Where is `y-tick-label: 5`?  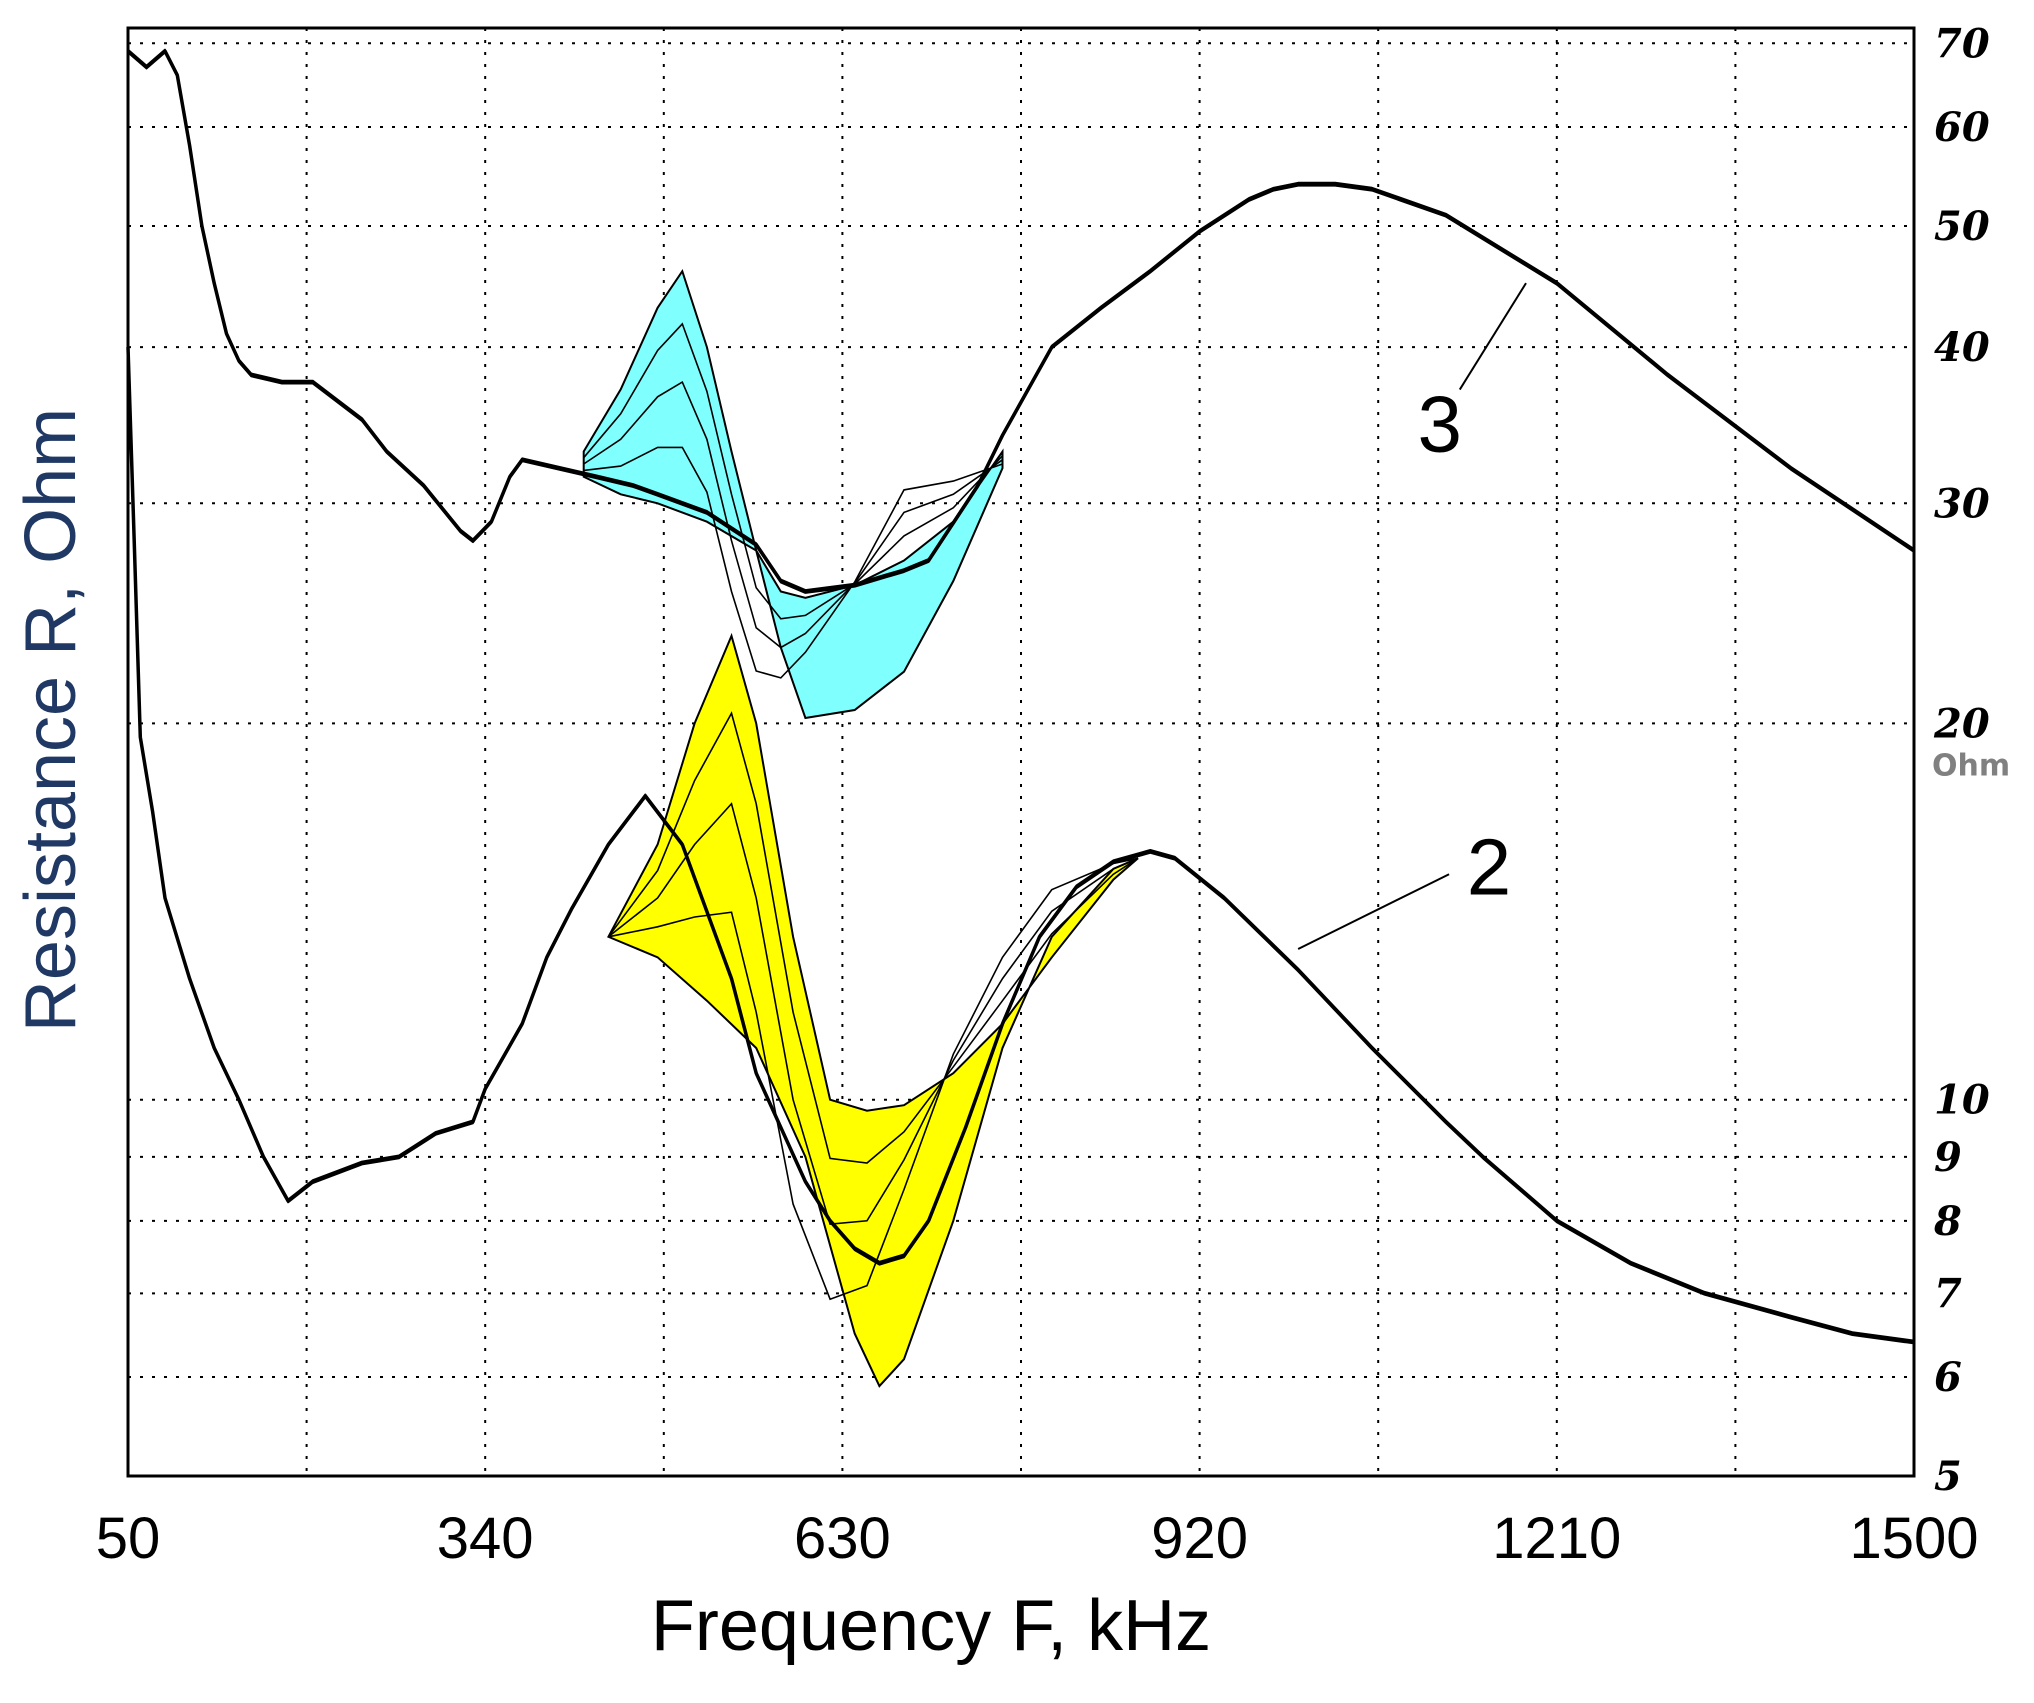 y-tick-label: 5 is located at coordinates (1948, 1476).